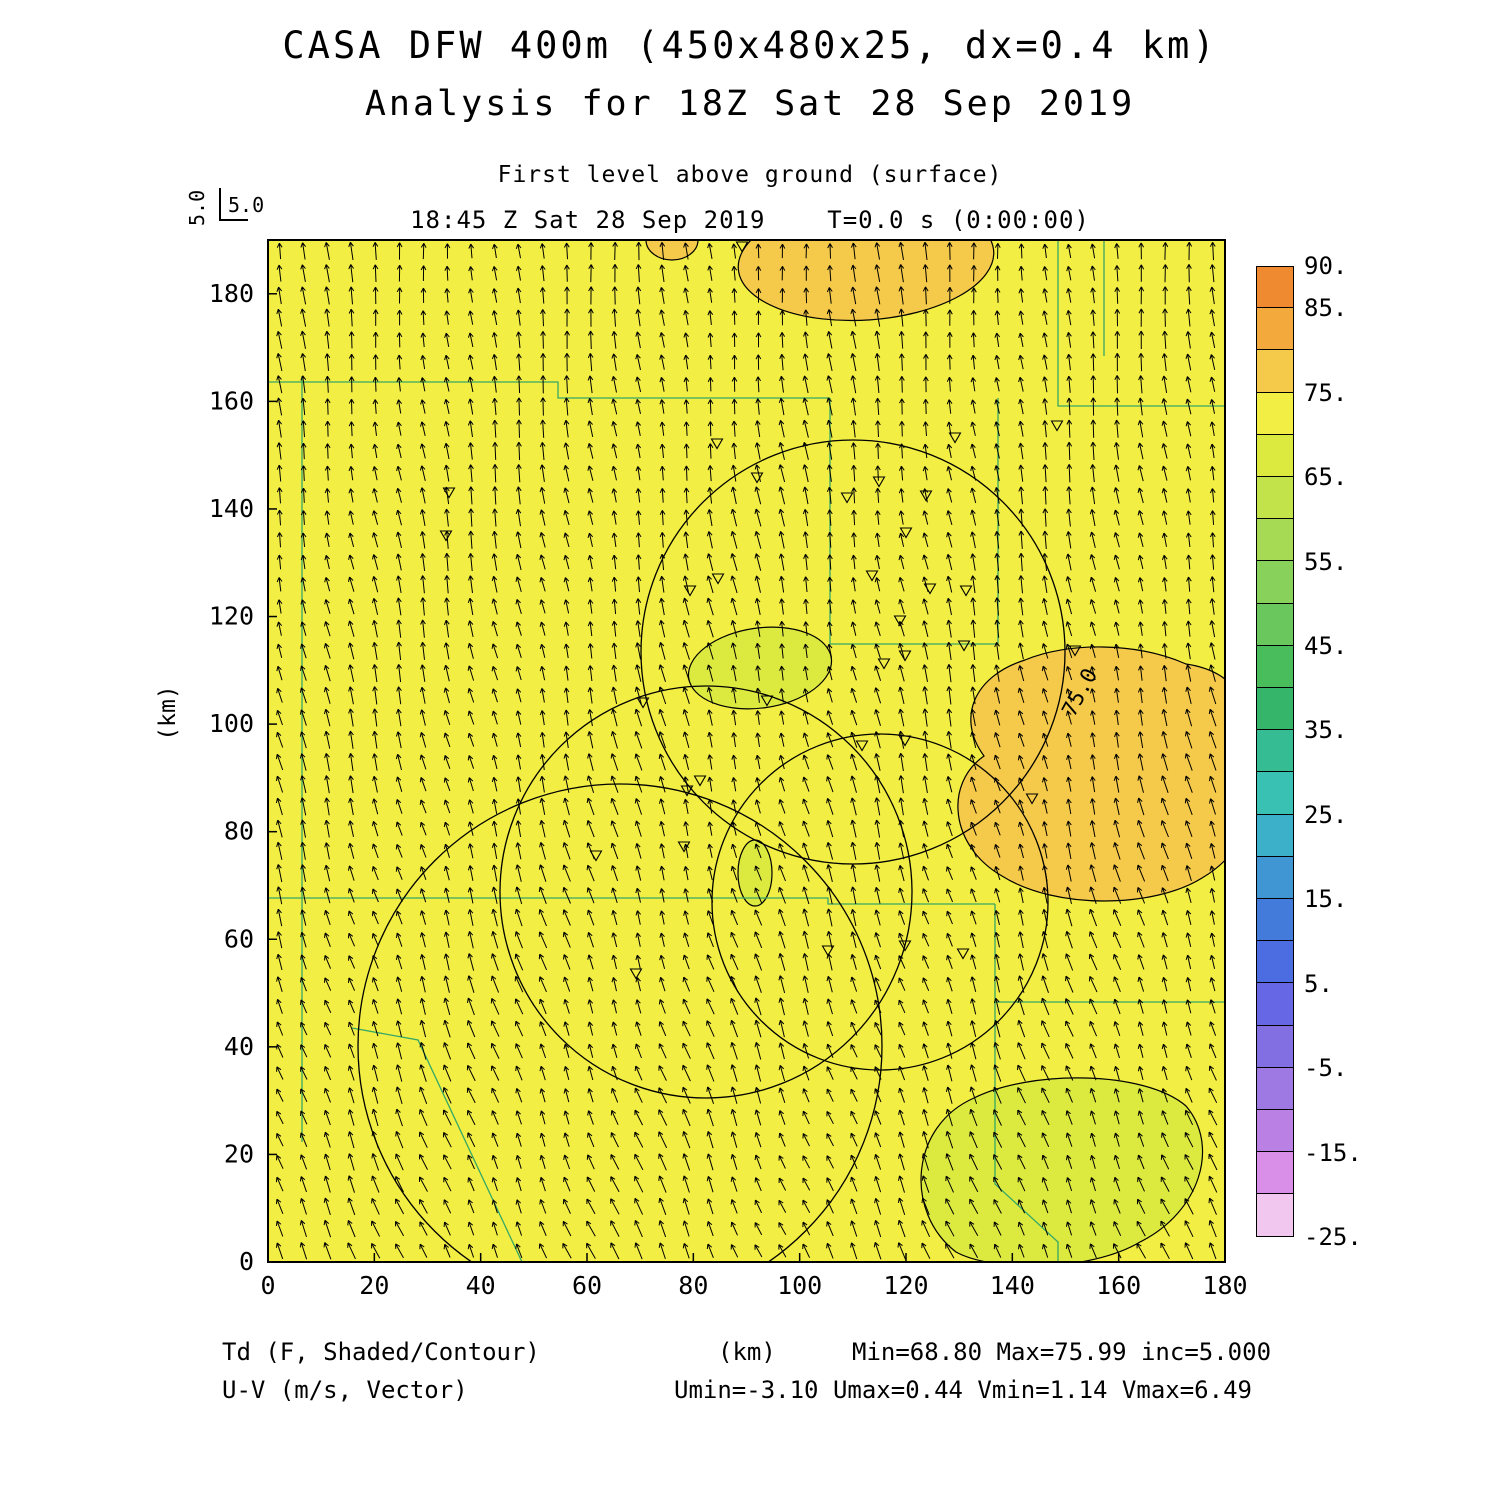 This screenshot has height=1500, width=1500. What do you see at coordinates (231, 723) in the screenshot?
I see `y-tick-label: 100` at bounding box center [231, 723].